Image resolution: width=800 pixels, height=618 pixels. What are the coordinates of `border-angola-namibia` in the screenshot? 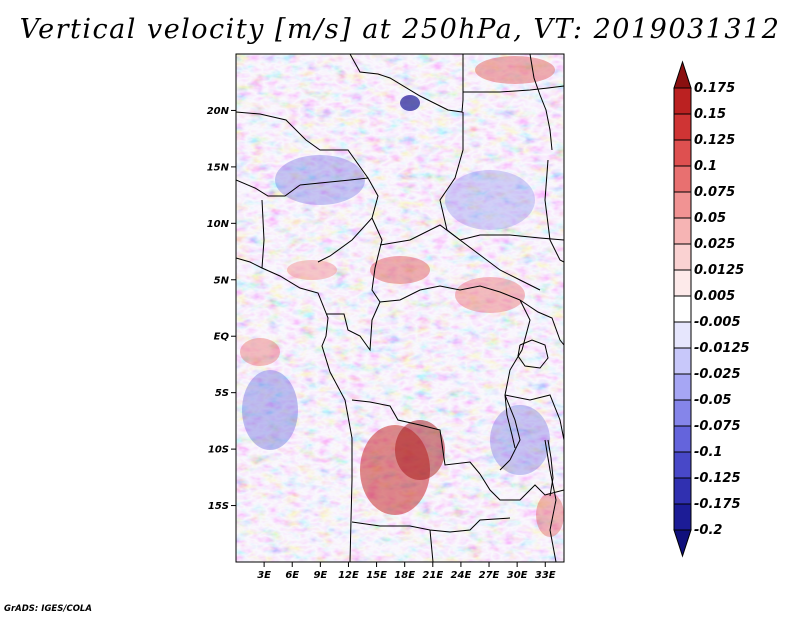 It's located at (431, 525).